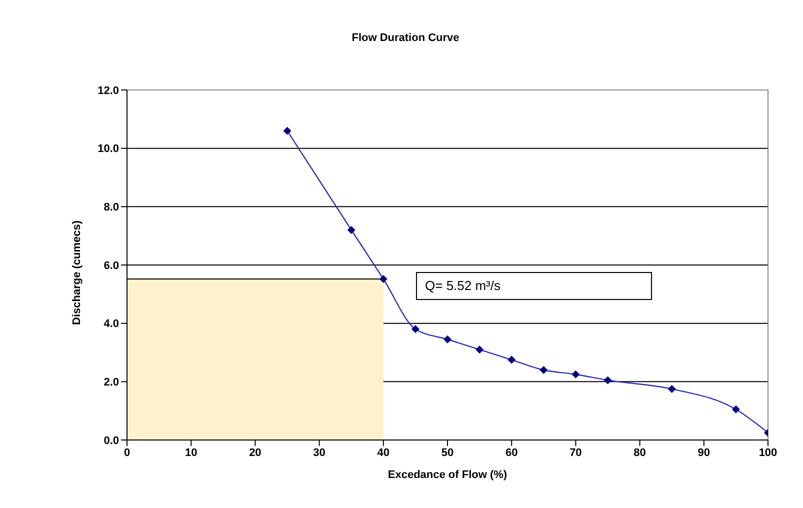 The height and width of the screenshot is (508, 803). What do you see at coordinates (111, 324) in the screenshot?
I see `y-tick-label: 4.0` at bounding box center [111, 324].